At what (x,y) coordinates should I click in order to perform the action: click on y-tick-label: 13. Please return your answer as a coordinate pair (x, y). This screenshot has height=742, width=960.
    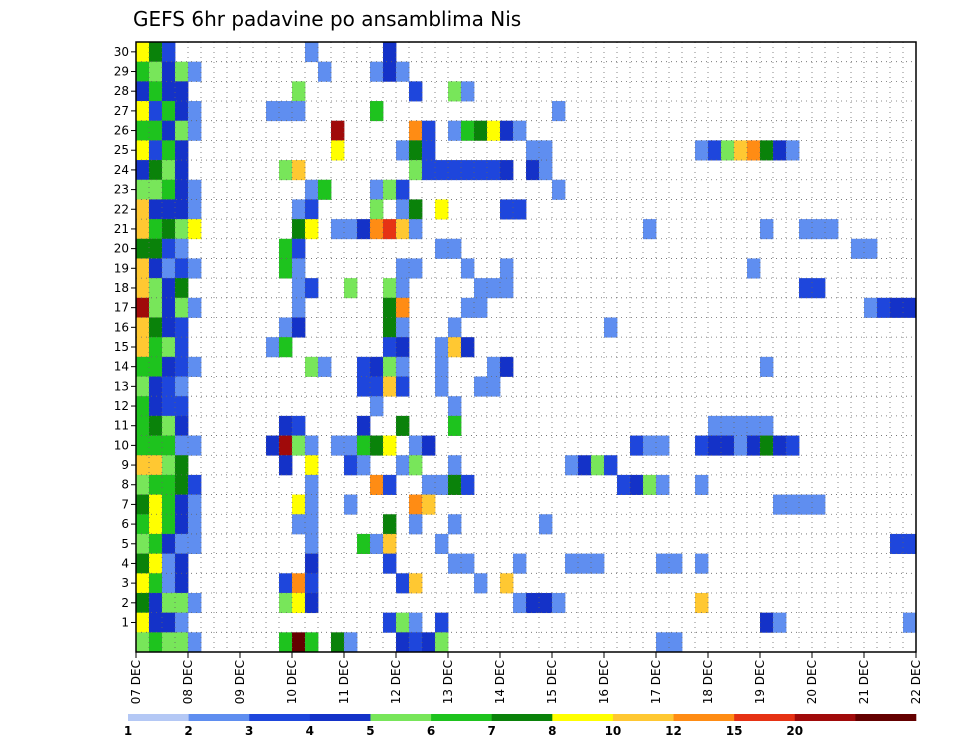
    Looking at the image, I should click on (121, 386).